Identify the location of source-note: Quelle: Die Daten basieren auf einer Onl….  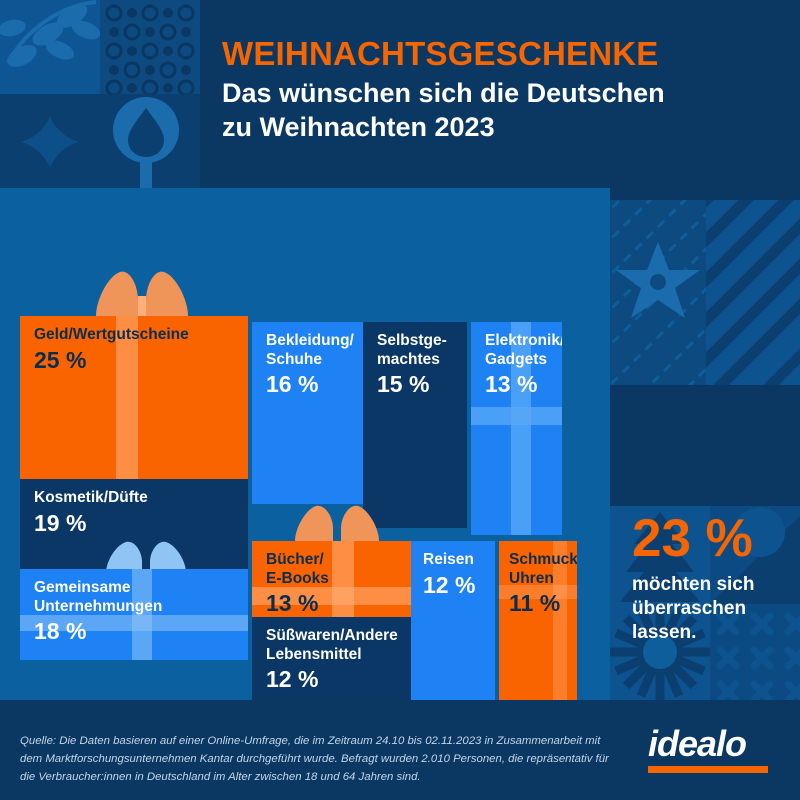
(314, 759).